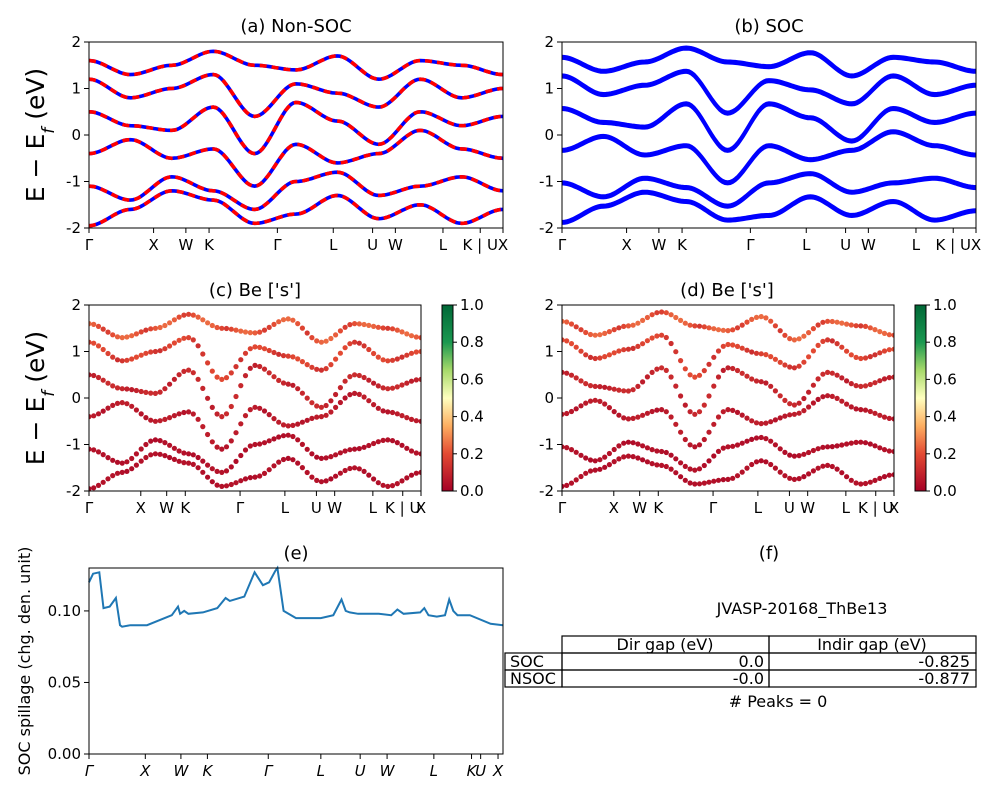 This screenshot has height=800, width=1000. What do you see at coordinates (40, 398) in the screenshot?
I see `panel-c-ylabel: E − Ef (eV)` at bounding box center [40, 398].